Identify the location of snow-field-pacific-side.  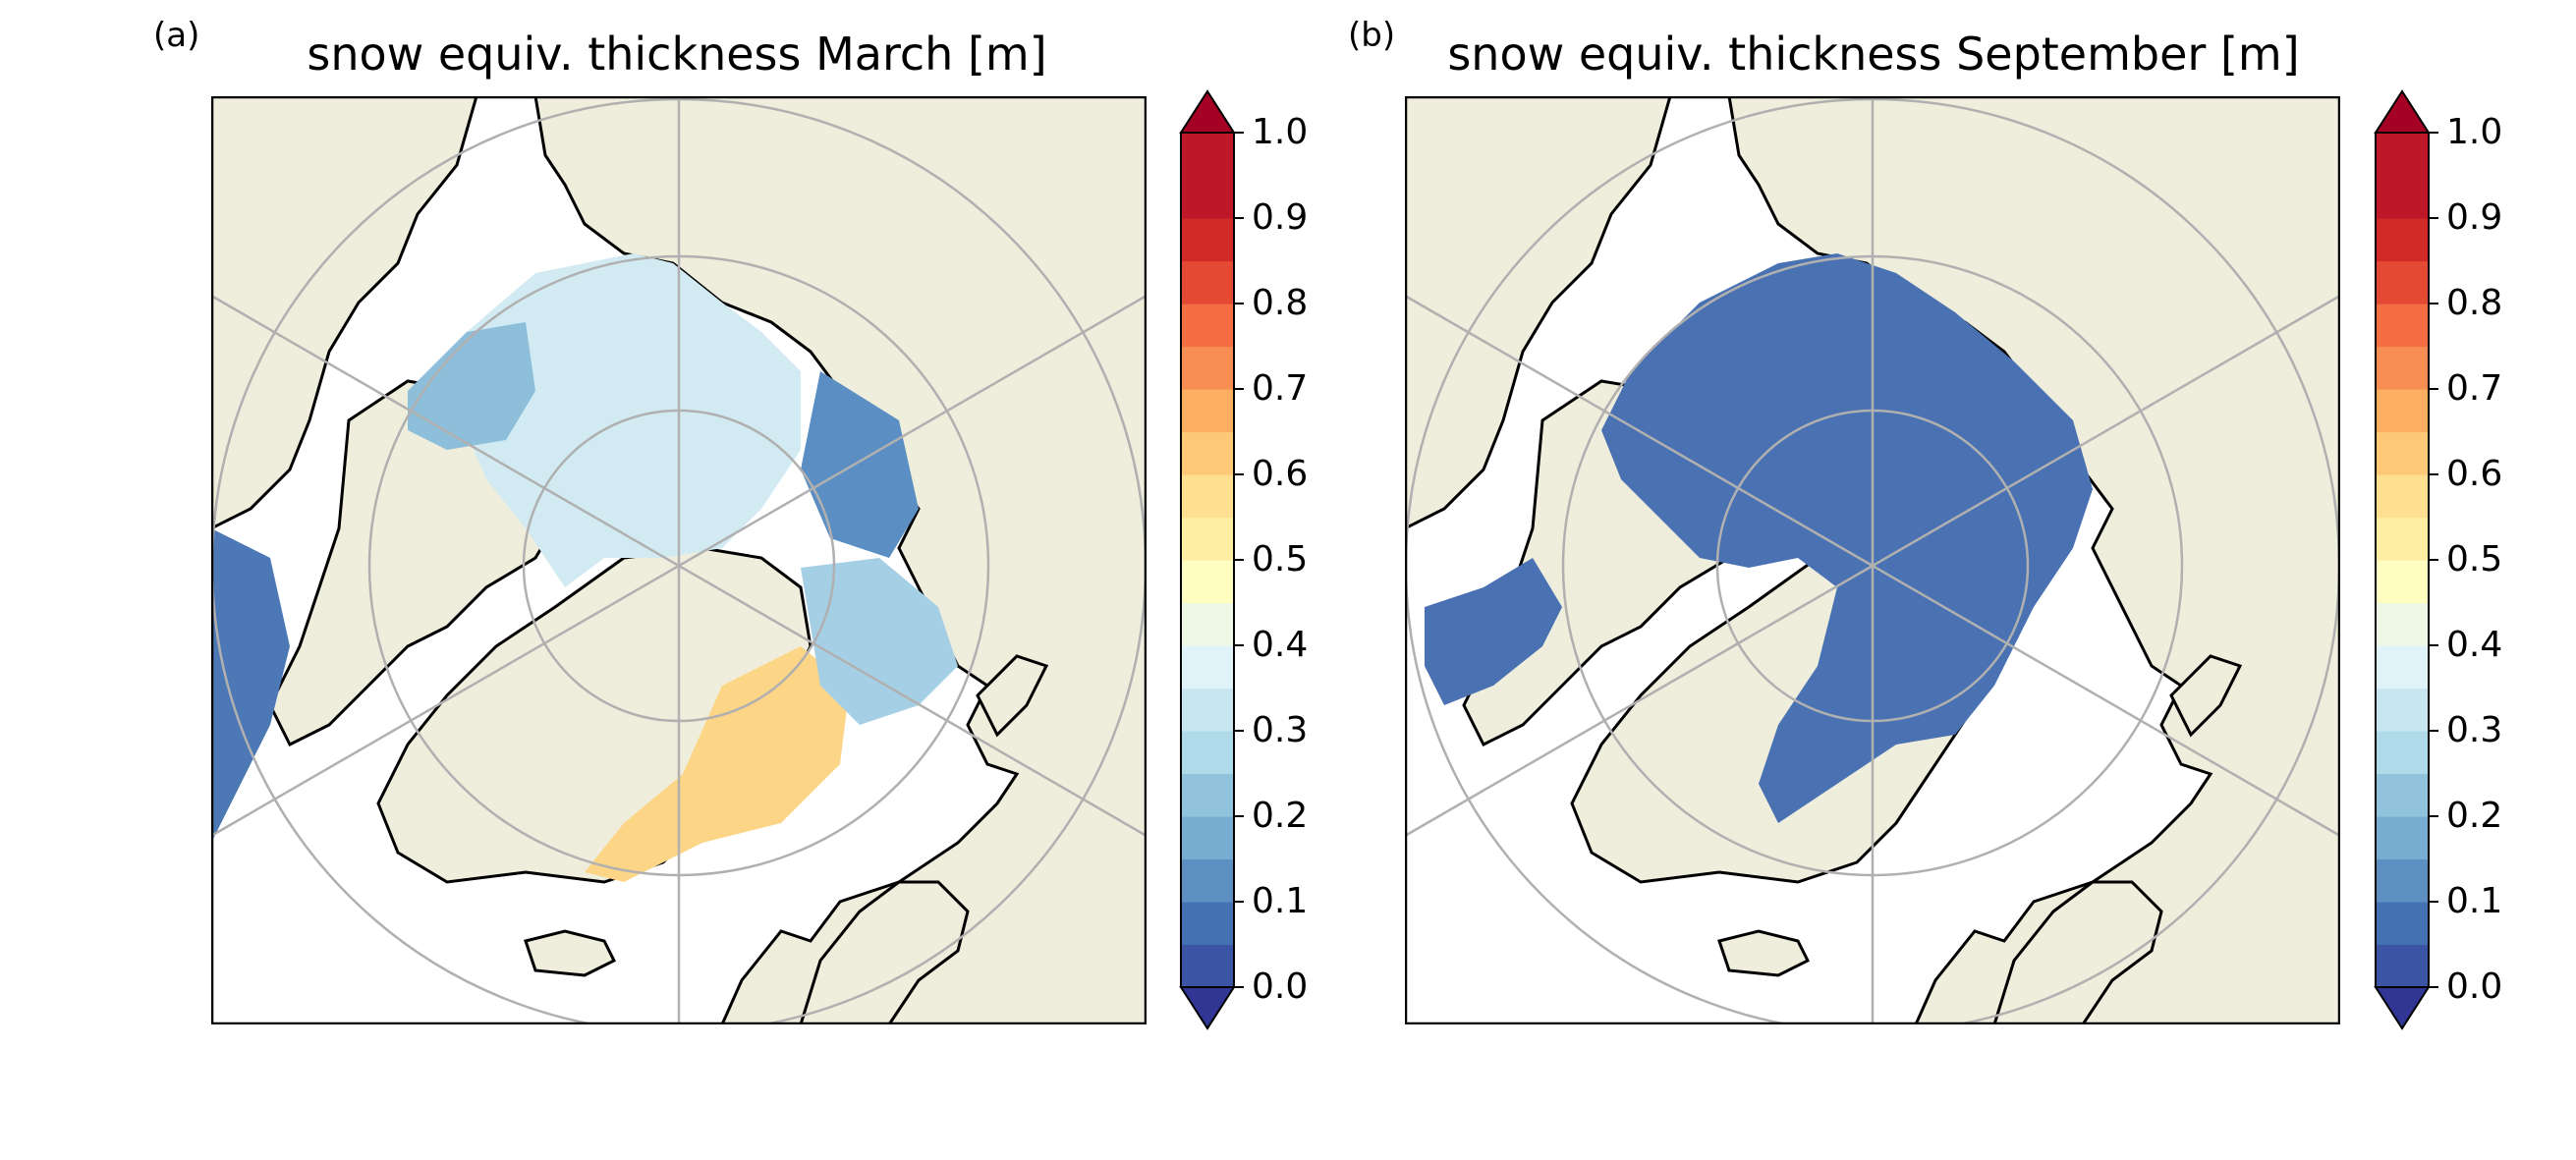
(471, 386).